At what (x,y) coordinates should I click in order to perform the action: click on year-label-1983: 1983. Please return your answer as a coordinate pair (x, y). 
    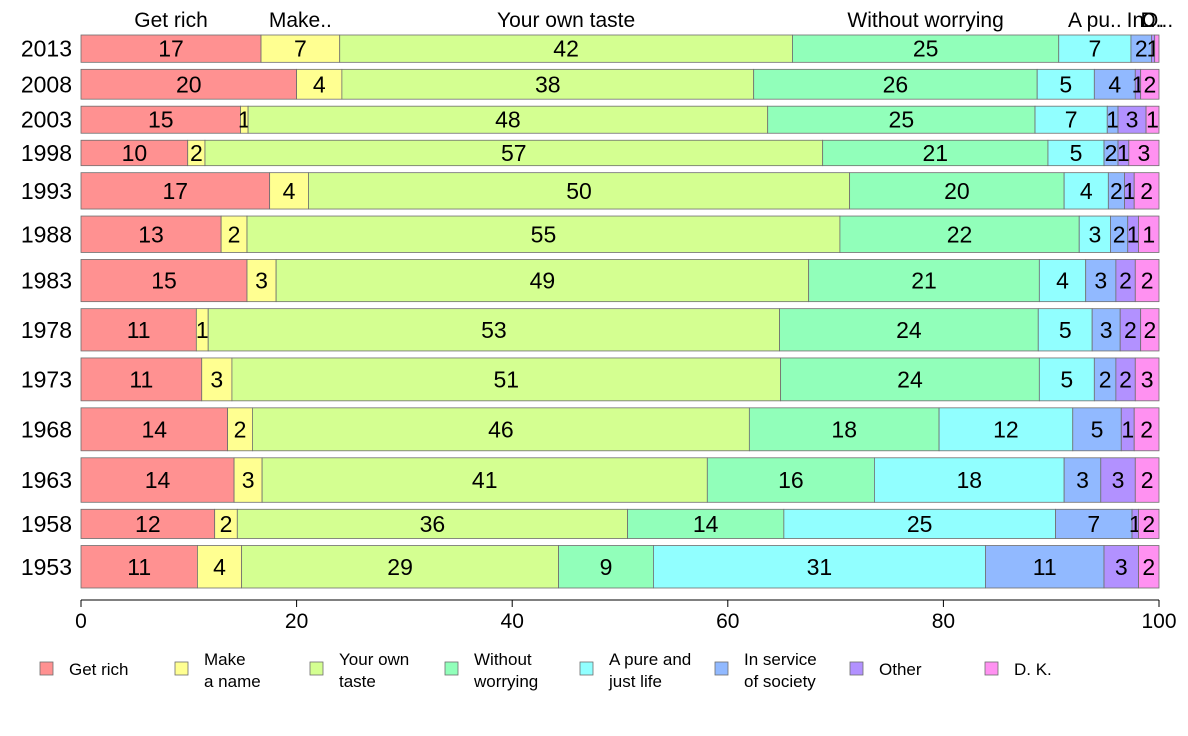
    Looking at the image, I should click on (46, 281).